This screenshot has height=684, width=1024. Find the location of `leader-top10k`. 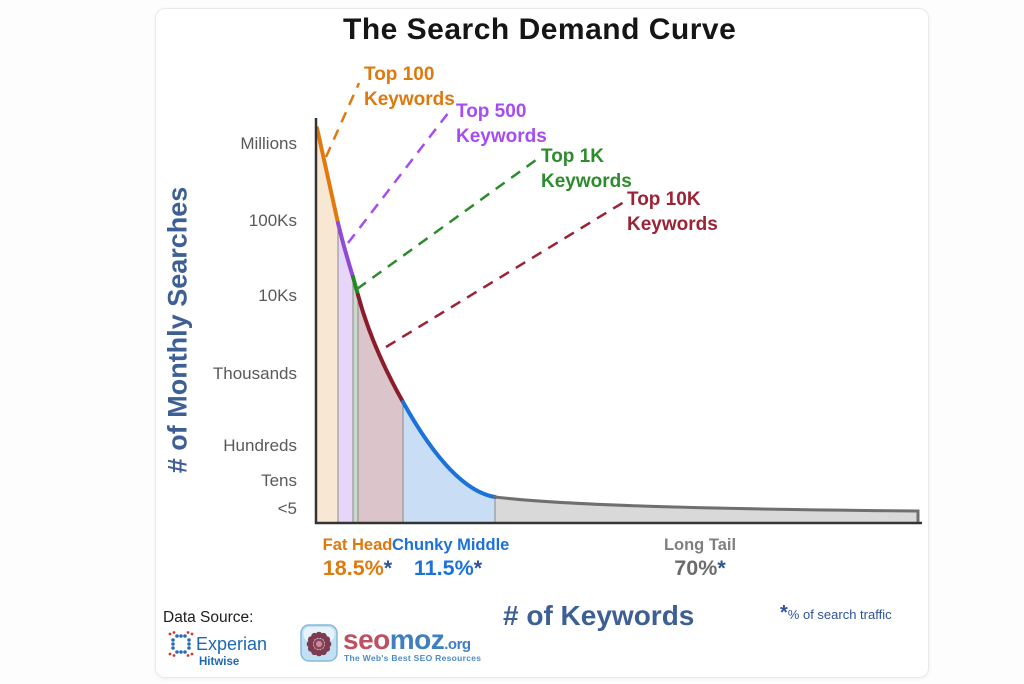

leader-top10k is located at coordinates (505, 274).